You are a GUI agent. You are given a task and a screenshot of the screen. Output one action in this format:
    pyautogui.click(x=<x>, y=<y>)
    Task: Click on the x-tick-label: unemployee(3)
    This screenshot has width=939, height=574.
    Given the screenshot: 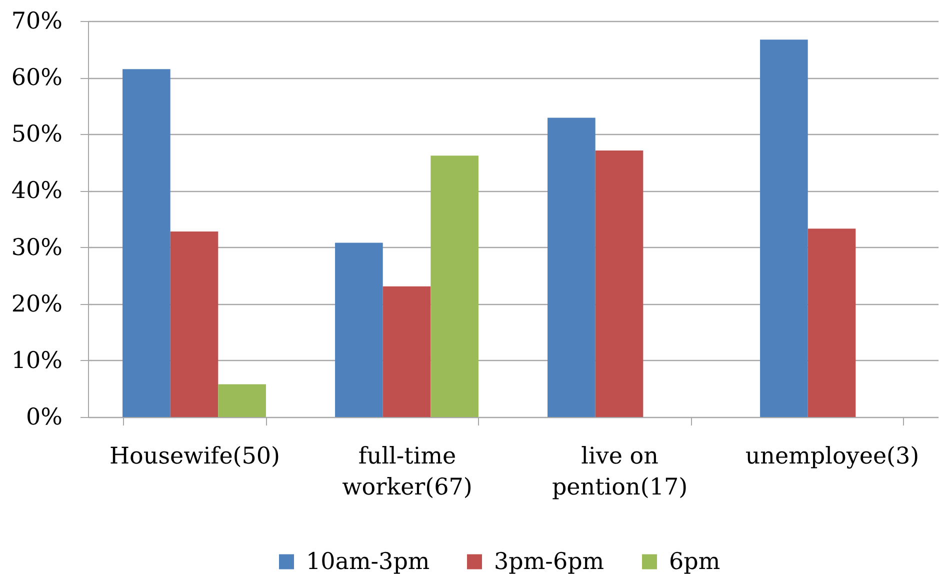 What is the action you would take?
    pyautogui.click(x=832, y=457)
    